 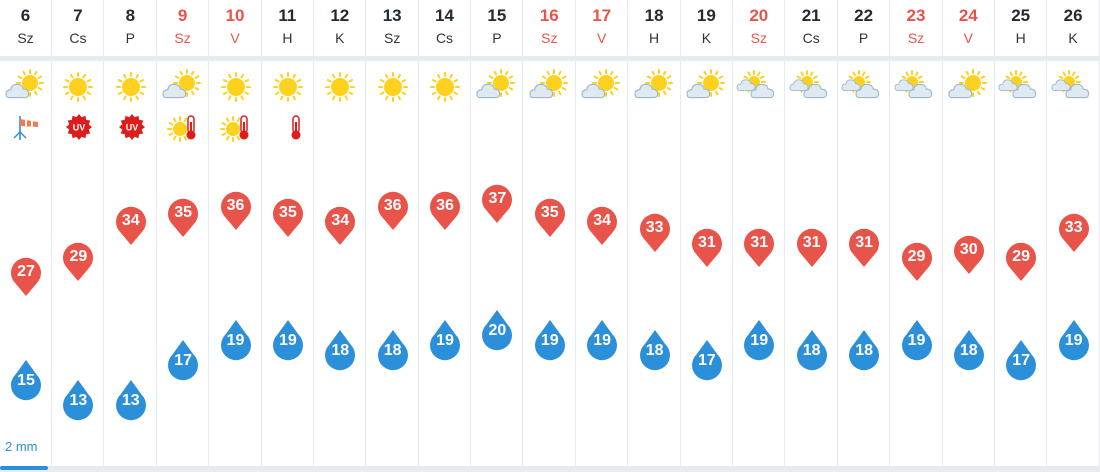 What do you see at coordinates (916, 257) in the screenshot?
I see `max-temp-value: 29` at bounding box center [916, 257].